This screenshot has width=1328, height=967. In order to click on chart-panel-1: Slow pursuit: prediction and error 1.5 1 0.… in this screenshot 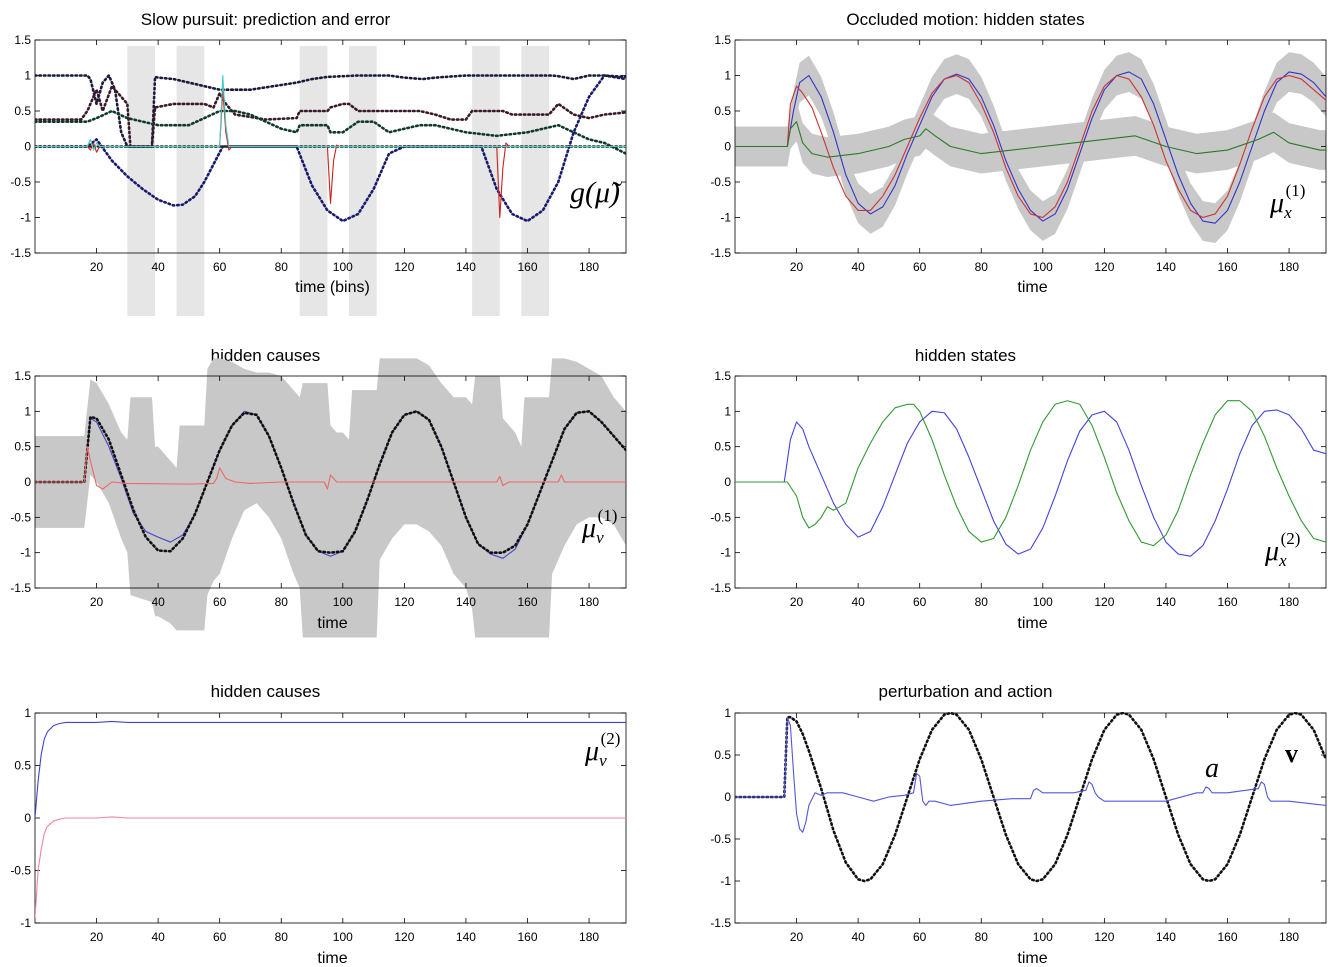, I will do `click(318, 163)`.